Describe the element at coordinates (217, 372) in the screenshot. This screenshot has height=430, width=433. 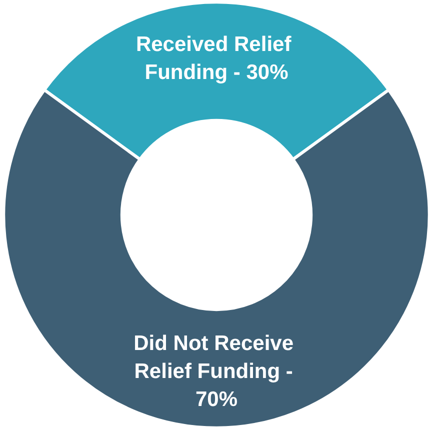
I see `slice-label: Did Not Receive Relief Funding - 70%` at that location.